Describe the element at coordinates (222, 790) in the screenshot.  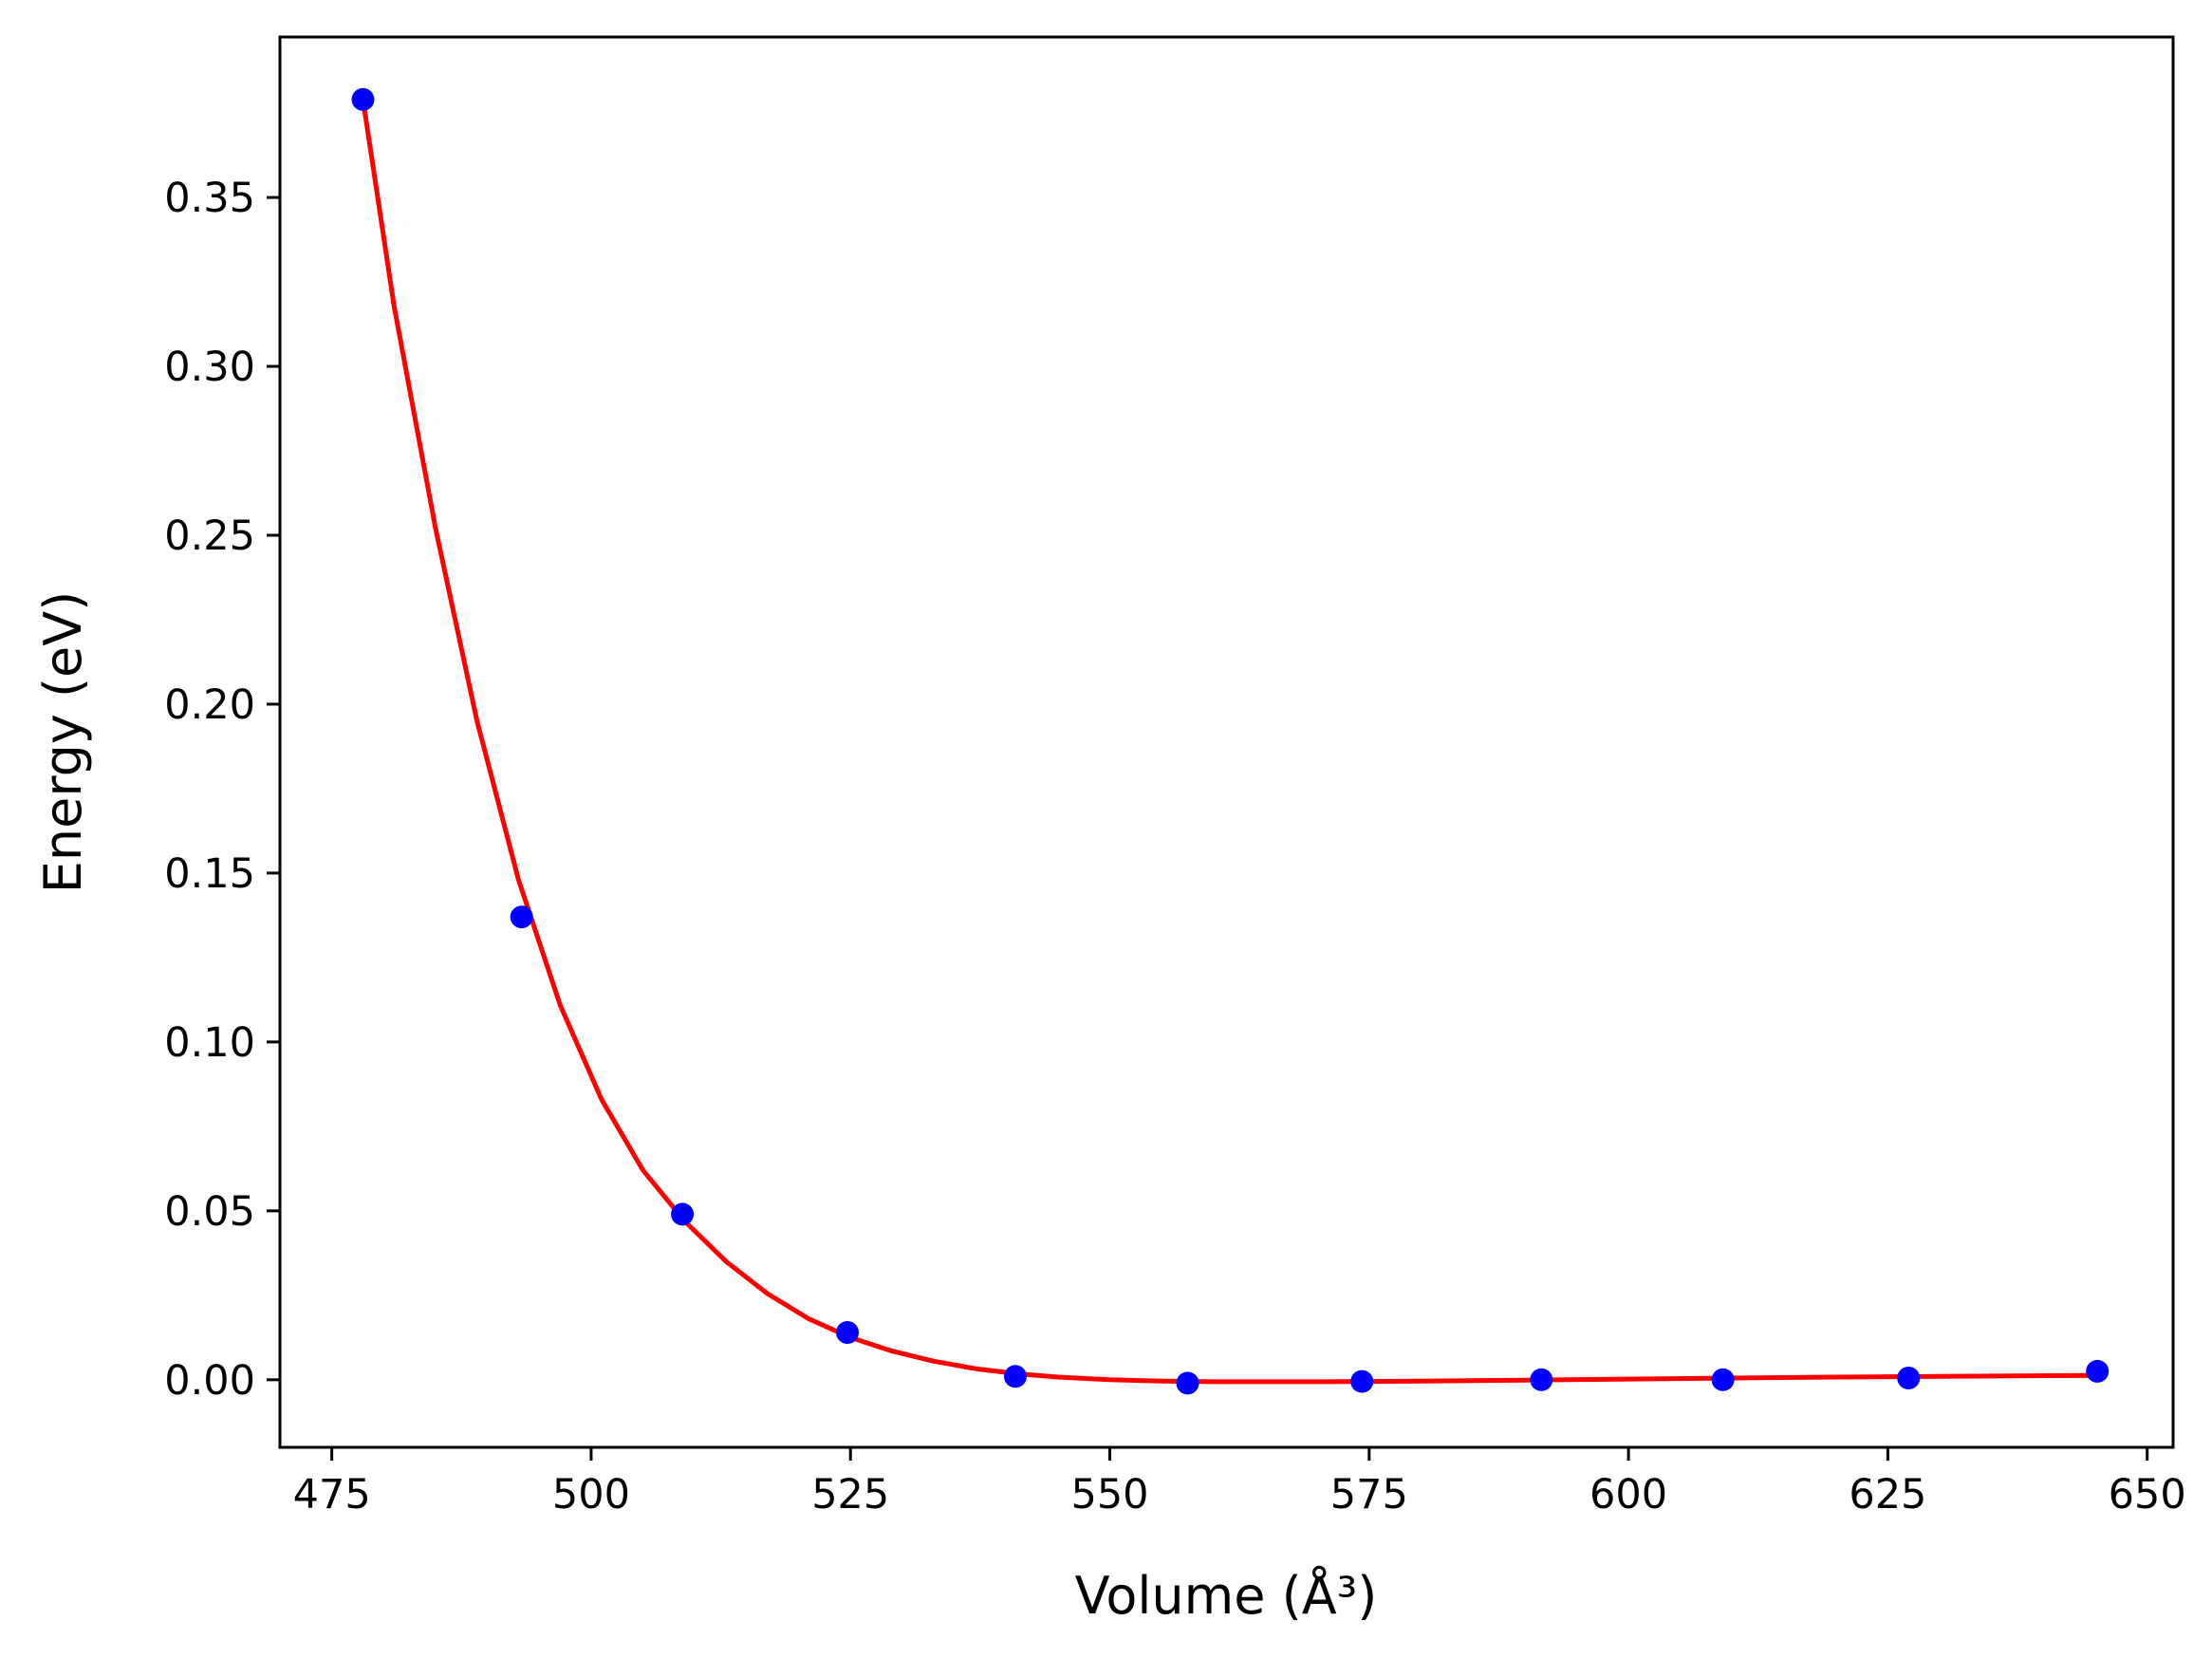
I see `y-axis: 0.00 0.05 0.10 0.15 0.20 0.25 0.30 0.35` at that location.